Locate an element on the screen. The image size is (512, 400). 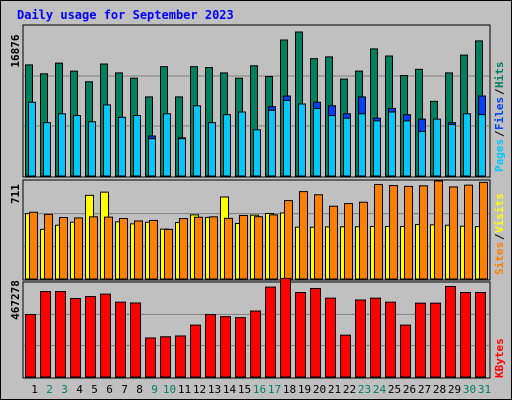
x-tick-label: 7 is located at coordinates (124, 389).